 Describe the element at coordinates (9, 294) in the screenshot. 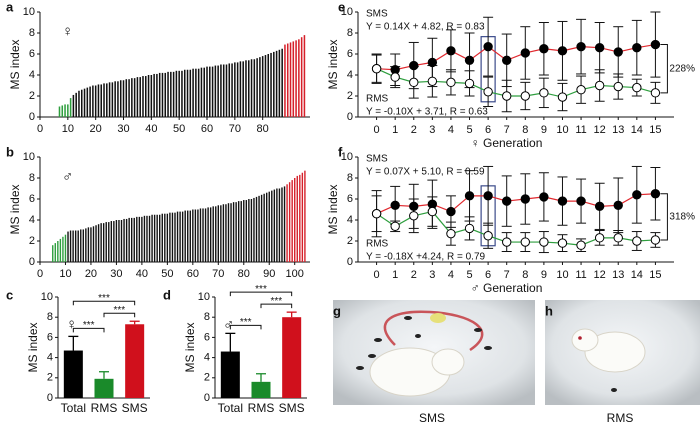

I see `panel-letter: c` at that location.